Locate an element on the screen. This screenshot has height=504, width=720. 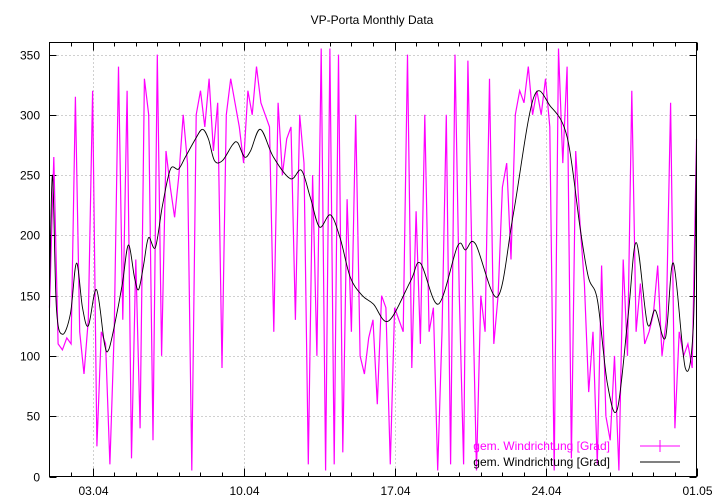
legend-label-raw: gem. Windrichtung [Grad] is located at coordinates (541, 446).